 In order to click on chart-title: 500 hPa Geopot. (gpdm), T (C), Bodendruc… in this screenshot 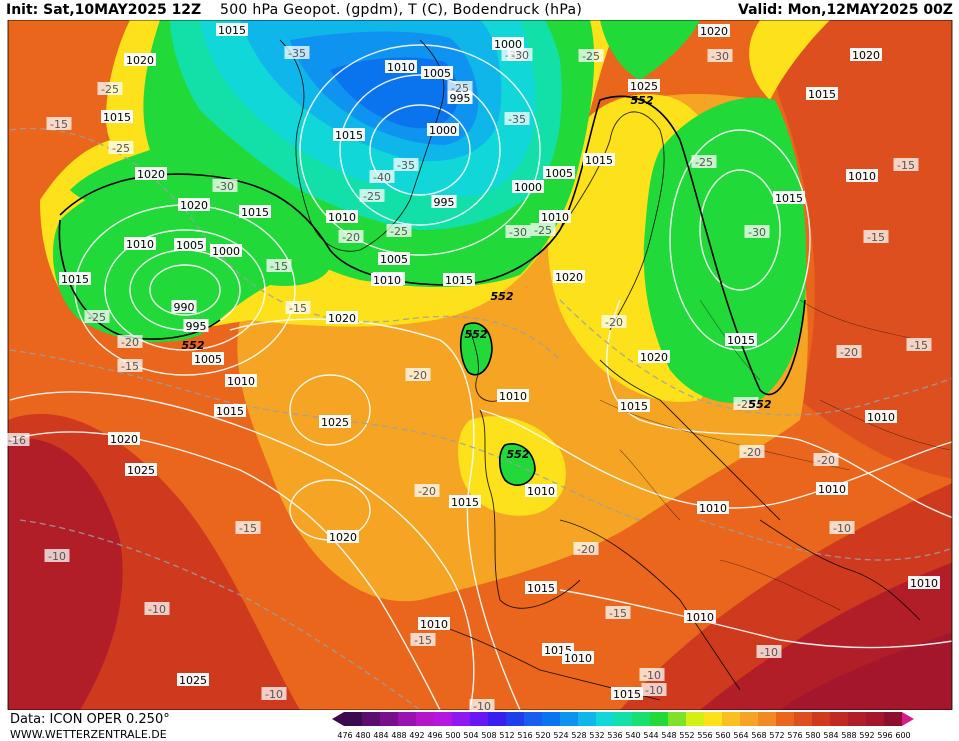, I will do `click(401, 10)`.